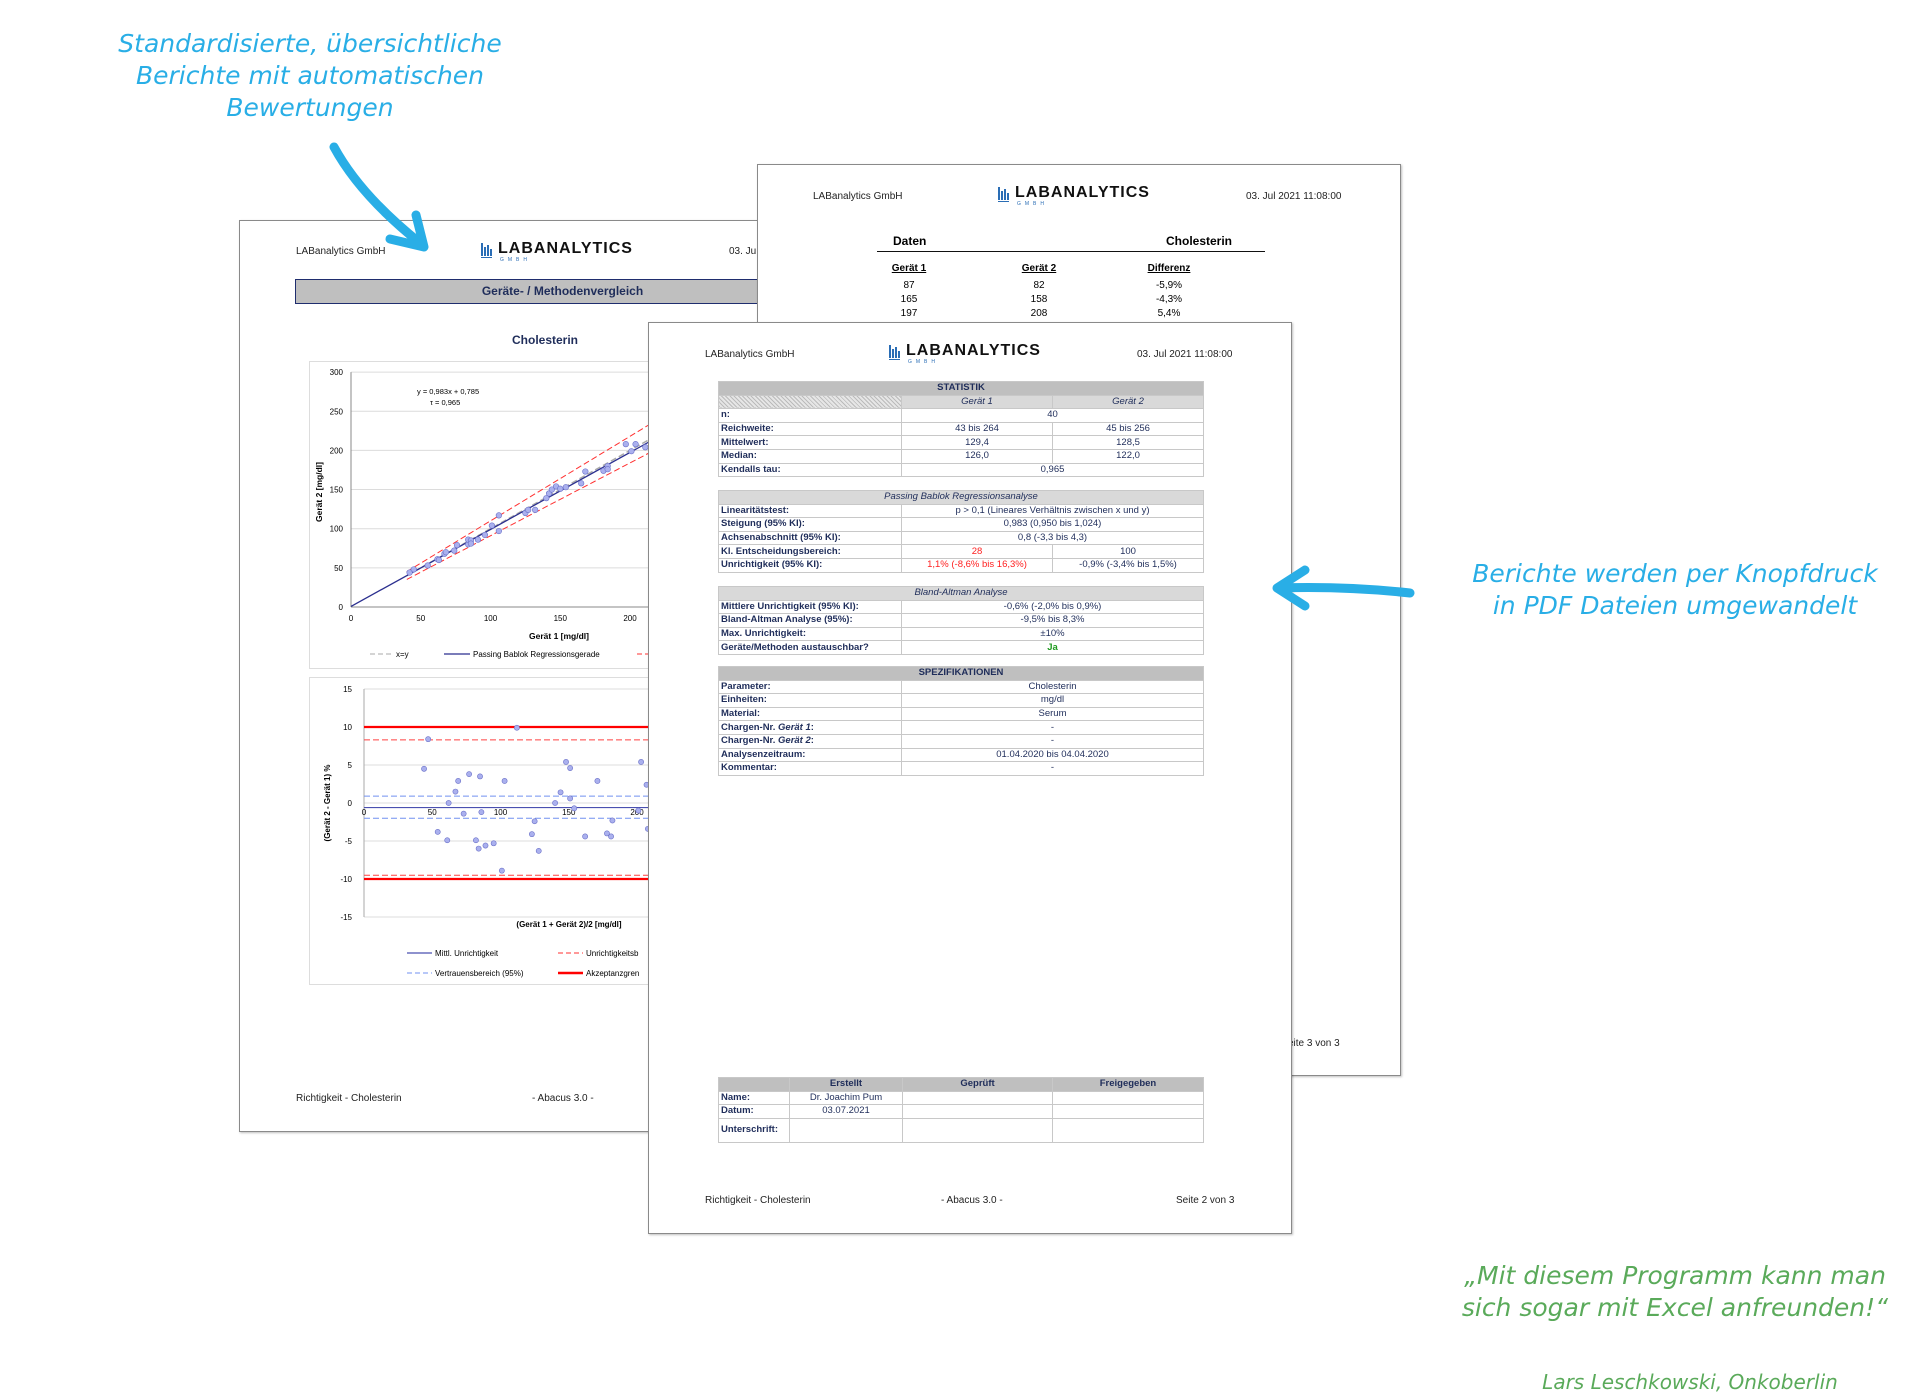 Image resolution: width=1920 pixels, height=1398 pixels. I want to click on data-cell: 197, so click(909, 313).